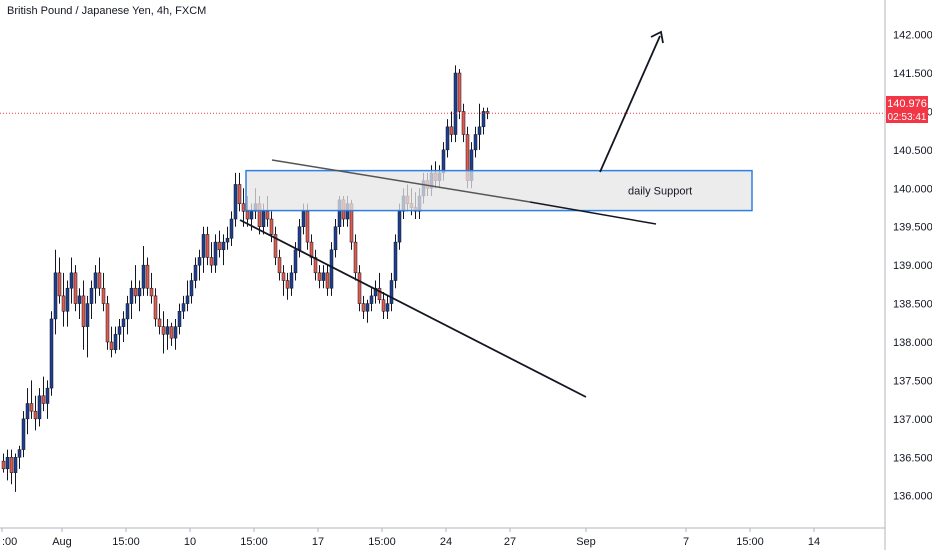 The image size is (932, 550). What do you see at coordinates (401, 181) in the screenshot?
I see `upper-trendline` at bounding box center [401, 181].